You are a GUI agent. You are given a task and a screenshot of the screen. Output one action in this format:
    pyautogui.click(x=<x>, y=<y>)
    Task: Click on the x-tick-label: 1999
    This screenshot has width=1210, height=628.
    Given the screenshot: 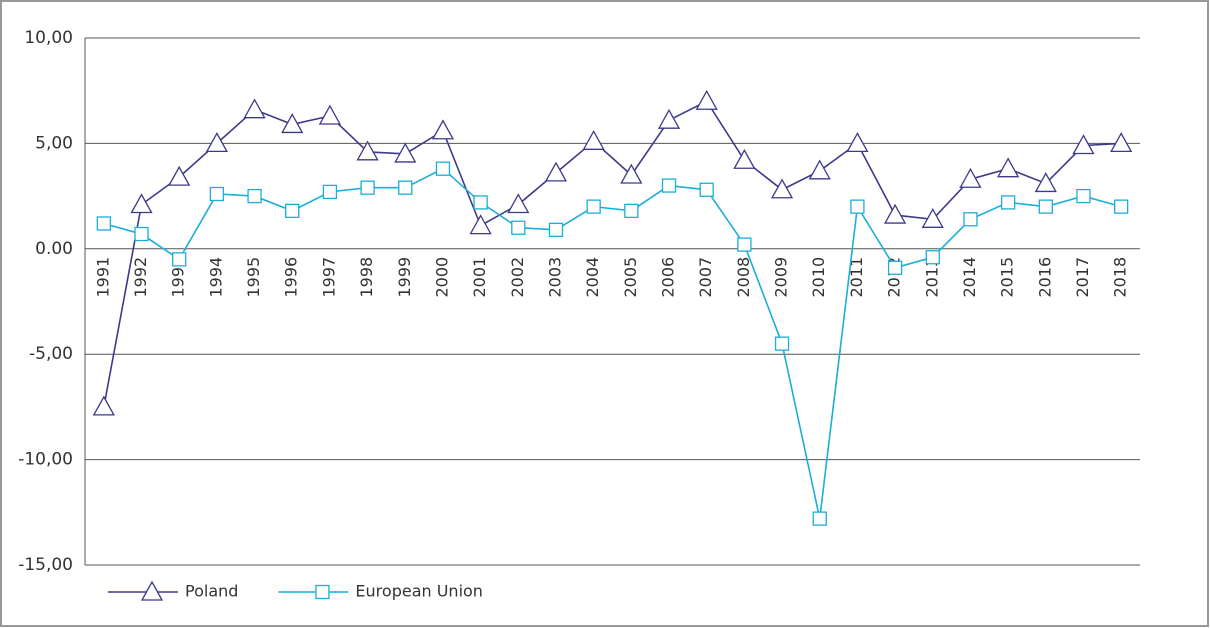 What is the action you would take?
    pyautogui.click(x=404, y=277)
    